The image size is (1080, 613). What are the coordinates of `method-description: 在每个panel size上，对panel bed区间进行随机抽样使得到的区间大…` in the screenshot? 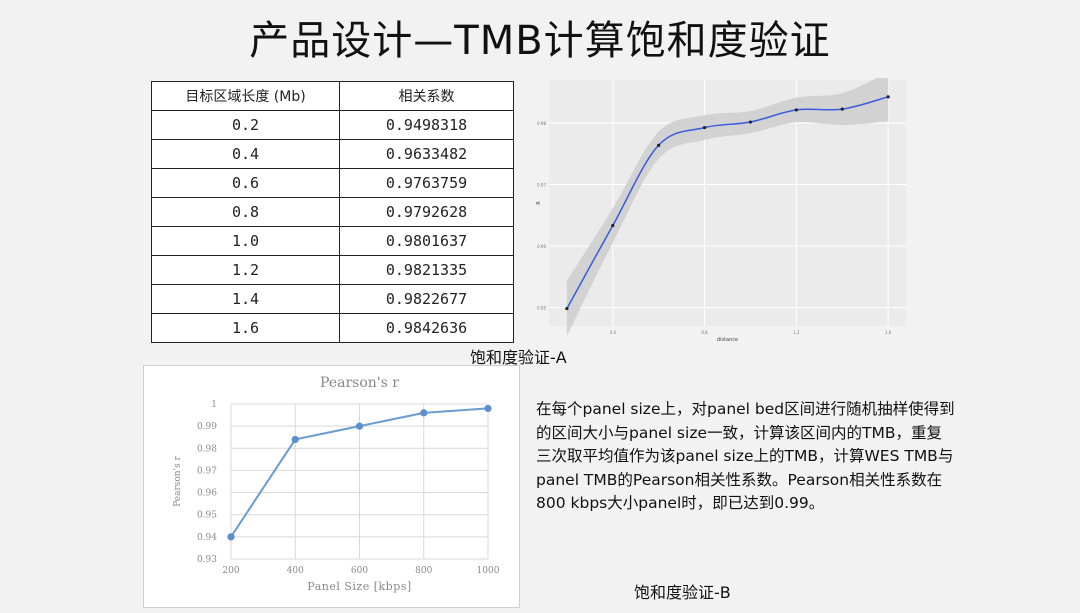 It's located at (745, 456).